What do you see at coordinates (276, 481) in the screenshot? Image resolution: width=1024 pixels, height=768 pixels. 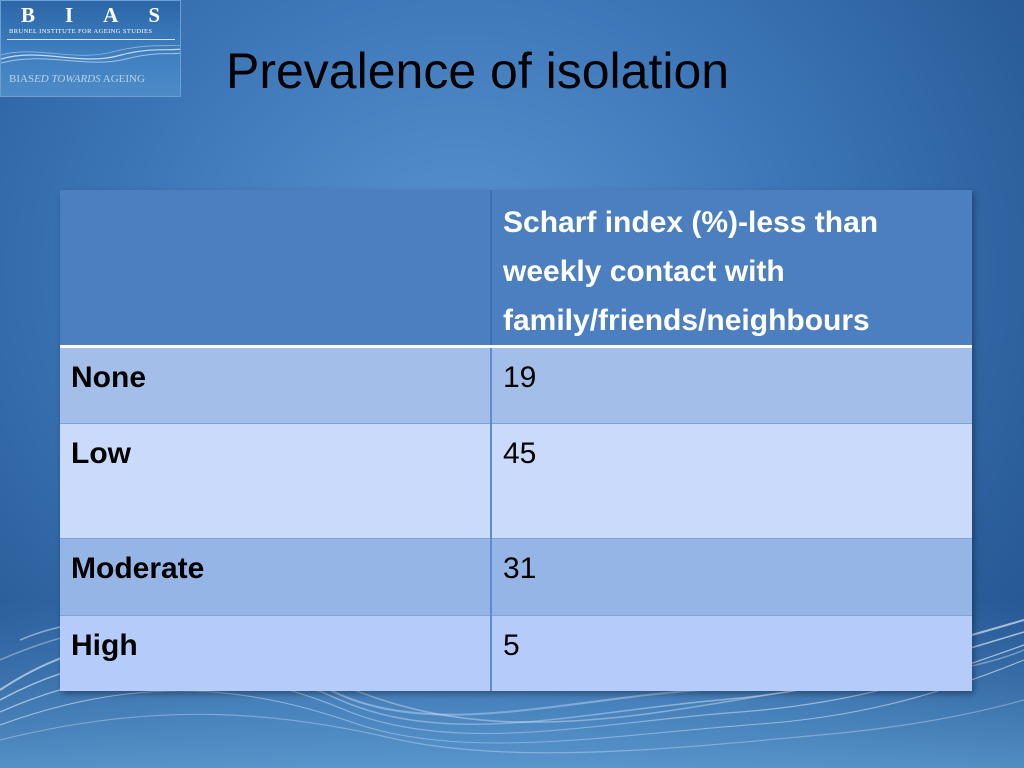 I see `row-label: Low` at bounding box center [276, 481].